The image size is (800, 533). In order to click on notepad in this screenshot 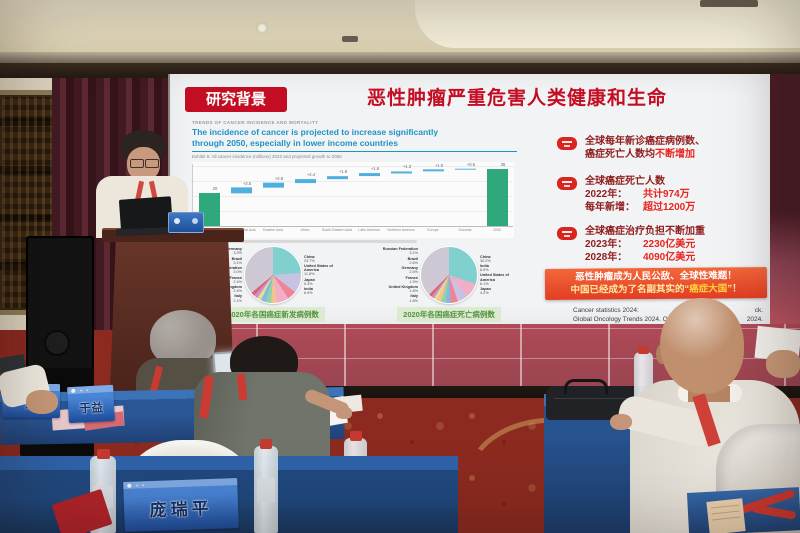, I will do `click(726, 515)`.